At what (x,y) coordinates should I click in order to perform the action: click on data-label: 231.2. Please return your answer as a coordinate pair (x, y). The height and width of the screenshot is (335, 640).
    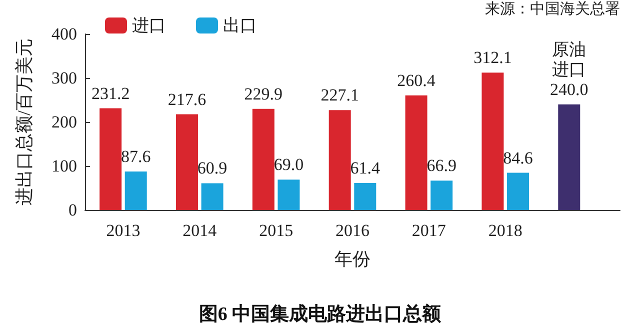
    Looking at the image, I should click on (110, 93).